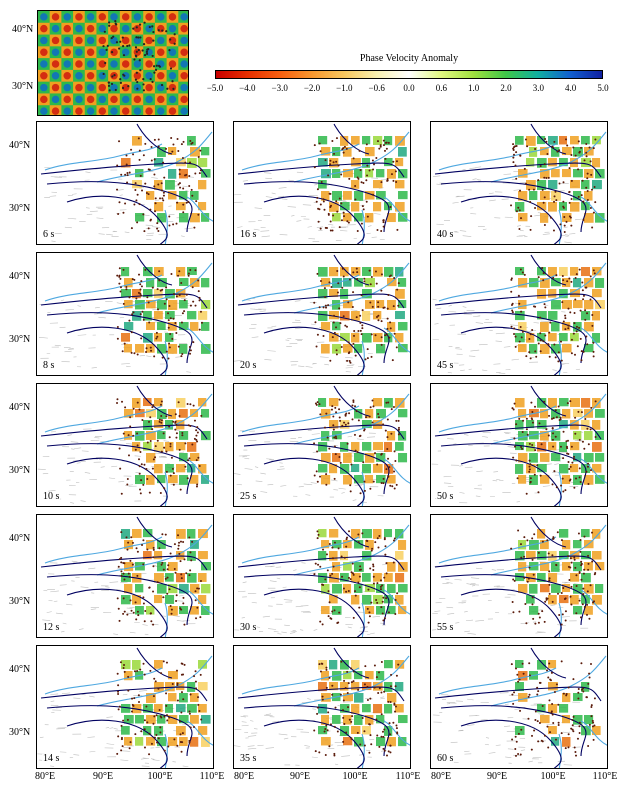 This screenshot has height=789, width=642. What do you see at coordinates (125, 445) in the screenshot?
I see `map-panel-10s: 10 s` at bounding box center [125, 445].